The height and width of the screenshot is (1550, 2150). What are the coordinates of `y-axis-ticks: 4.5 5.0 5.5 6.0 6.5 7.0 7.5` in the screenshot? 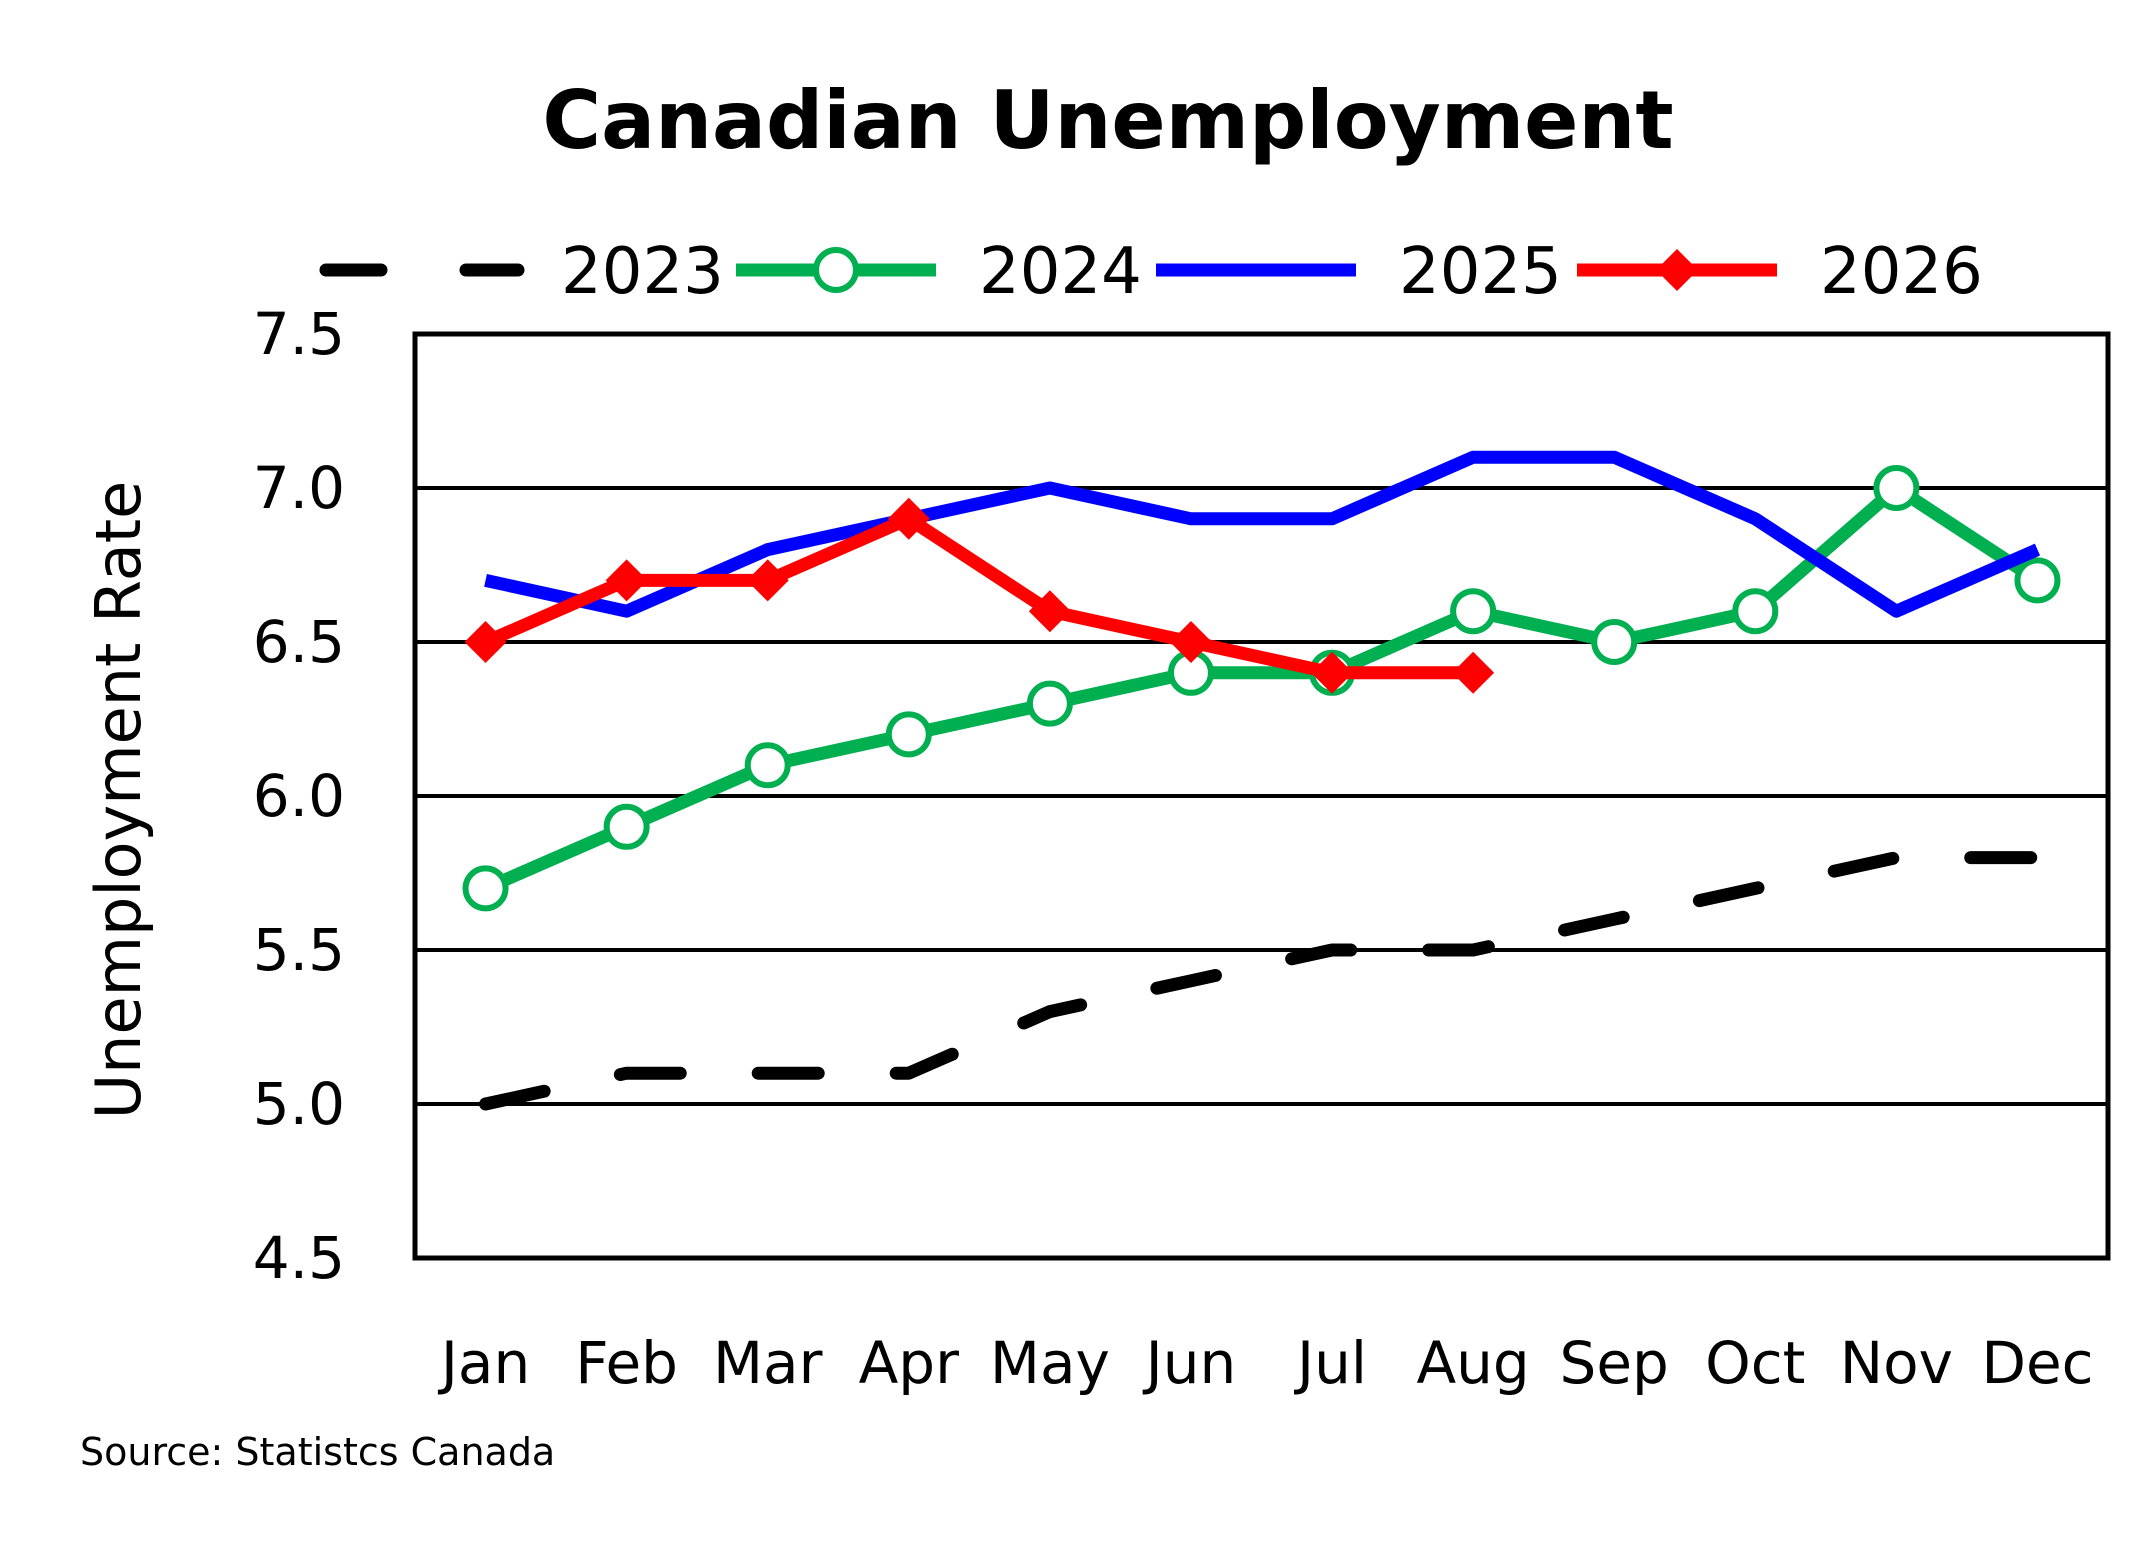 It's located at (299, 796).